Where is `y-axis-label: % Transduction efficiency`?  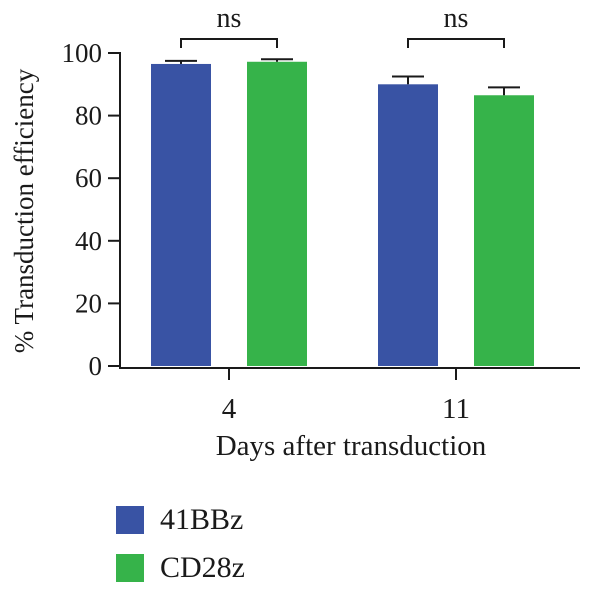
y-axis-label: % Transduction efficiency is located at coordinates (24, 210).